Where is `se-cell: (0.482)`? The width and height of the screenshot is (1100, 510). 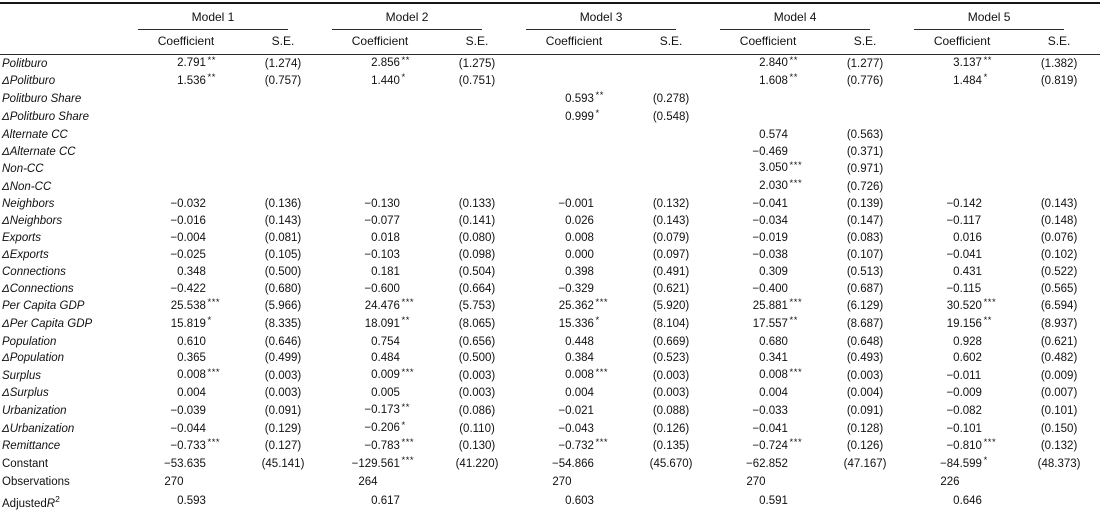 se-cell: (0.482) is located at coordinates (1059, 358).